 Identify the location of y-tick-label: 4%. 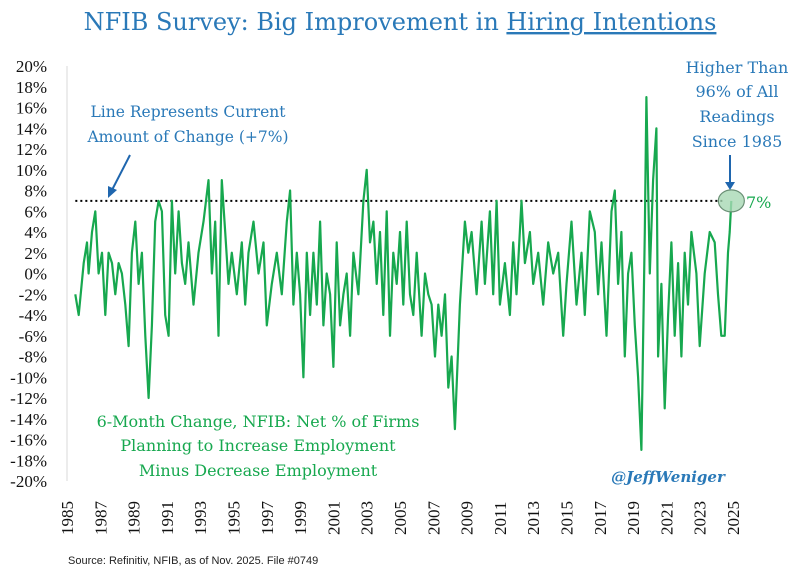
(35, 232).